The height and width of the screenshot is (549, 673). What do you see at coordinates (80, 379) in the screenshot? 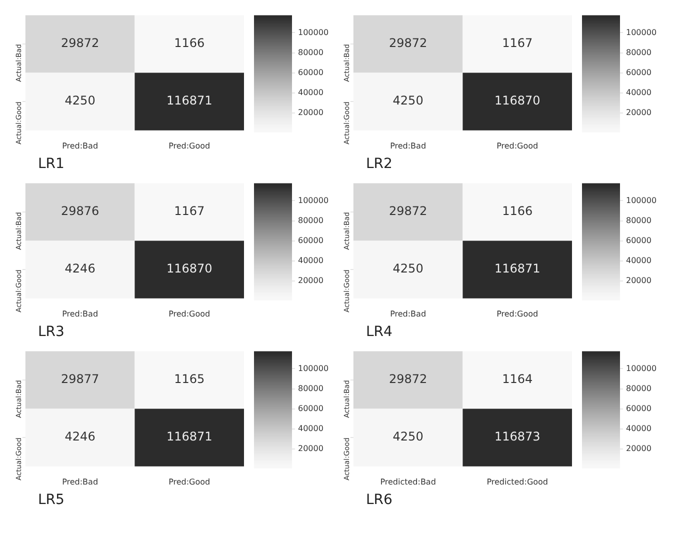
I see `data-label: 29877` at bounding box center [80, 379].